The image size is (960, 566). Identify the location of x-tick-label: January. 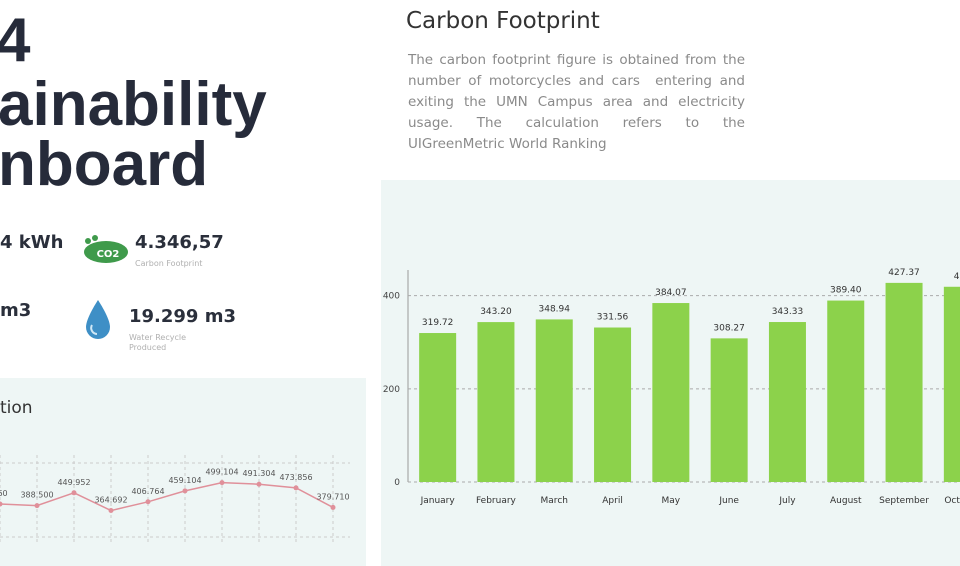
(438, 501).